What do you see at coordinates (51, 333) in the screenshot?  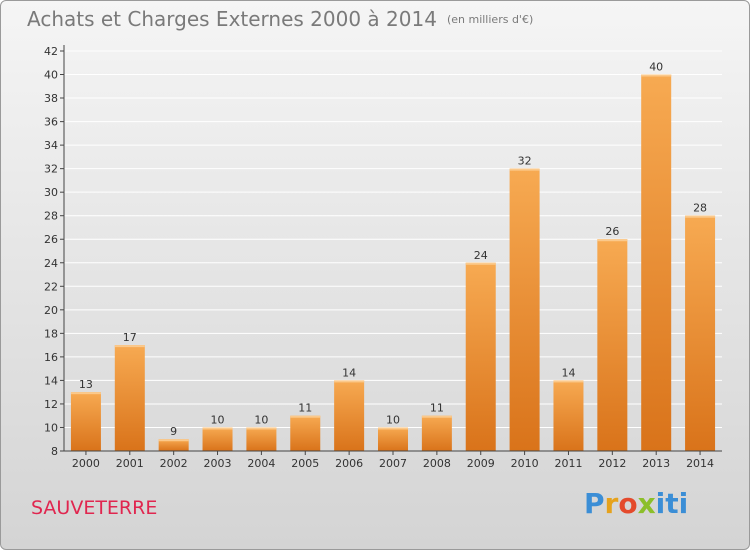 I see `y-tick-label: 18` at bounding box center [51, 333].